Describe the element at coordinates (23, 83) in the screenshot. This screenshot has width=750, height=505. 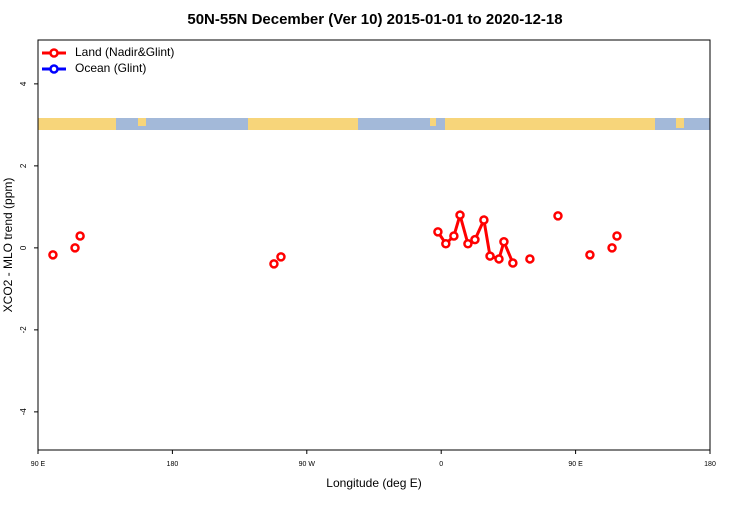
I see `y-tick-label: 4` at that location.